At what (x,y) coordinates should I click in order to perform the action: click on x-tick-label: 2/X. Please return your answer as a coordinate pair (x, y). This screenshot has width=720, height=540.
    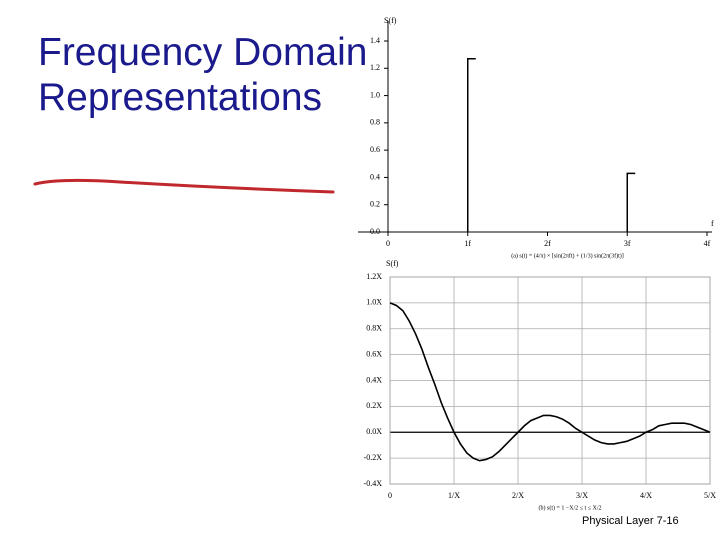
    Looking at the image, I should click on (518, 495).